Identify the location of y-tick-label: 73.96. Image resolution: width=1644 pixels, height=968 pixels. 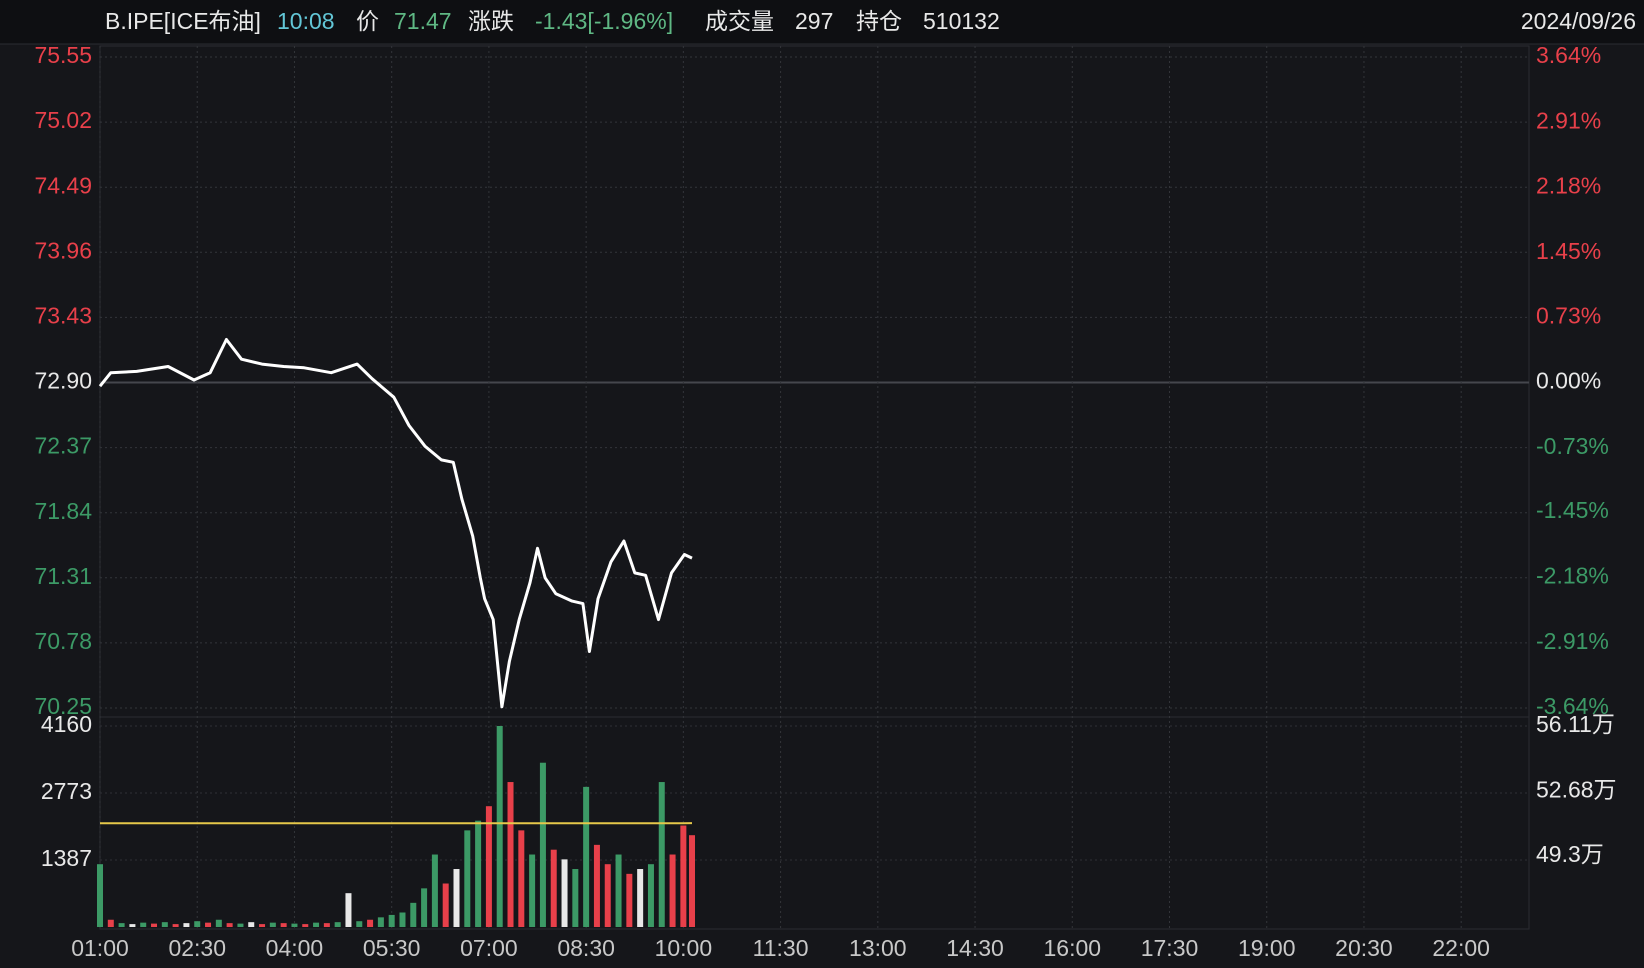
(63, 250).